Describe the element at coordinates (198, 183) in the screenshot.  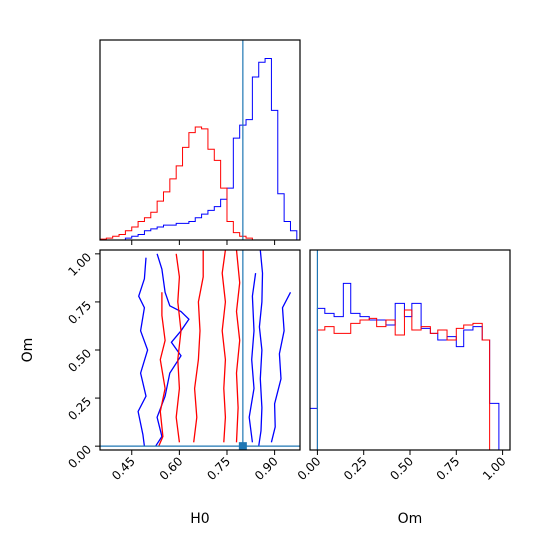
I see `h0-hist-series-red` at that location.